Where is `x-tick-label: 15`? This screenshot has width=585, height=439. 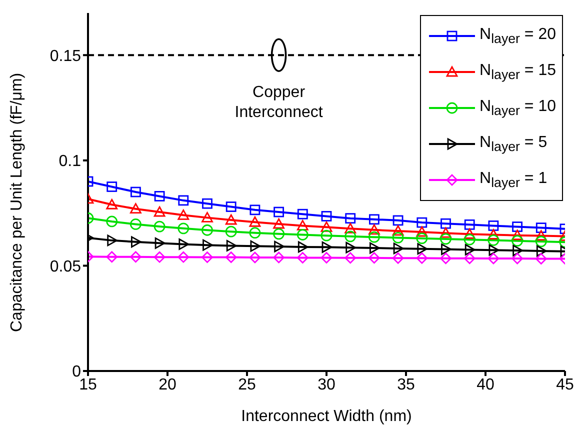
x-tick-label: 15 is located at coordinates (88, 385).